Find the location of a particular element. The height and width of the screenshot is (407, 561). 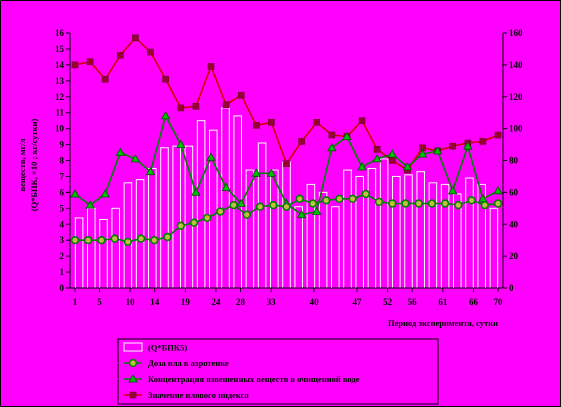

legend-label-bod: (Q*БПК5) is located at coordinates (167, 348).